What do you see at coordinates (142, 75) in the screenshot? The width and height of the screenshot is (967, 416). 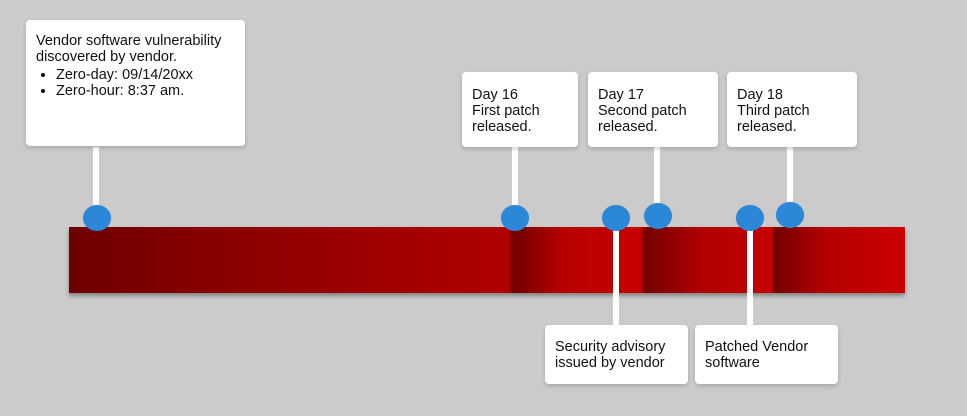 I see `bullet-zero-day: Zero-day: 09/14/20xx` at bounding box center [142, 75].